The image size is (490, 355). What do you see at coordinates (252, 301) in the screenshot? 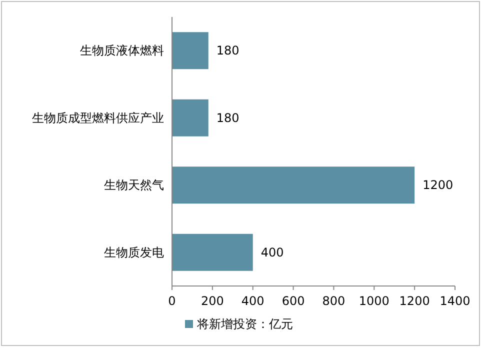
I see `x-tick-label: 400` at bounding box center [252, 301].